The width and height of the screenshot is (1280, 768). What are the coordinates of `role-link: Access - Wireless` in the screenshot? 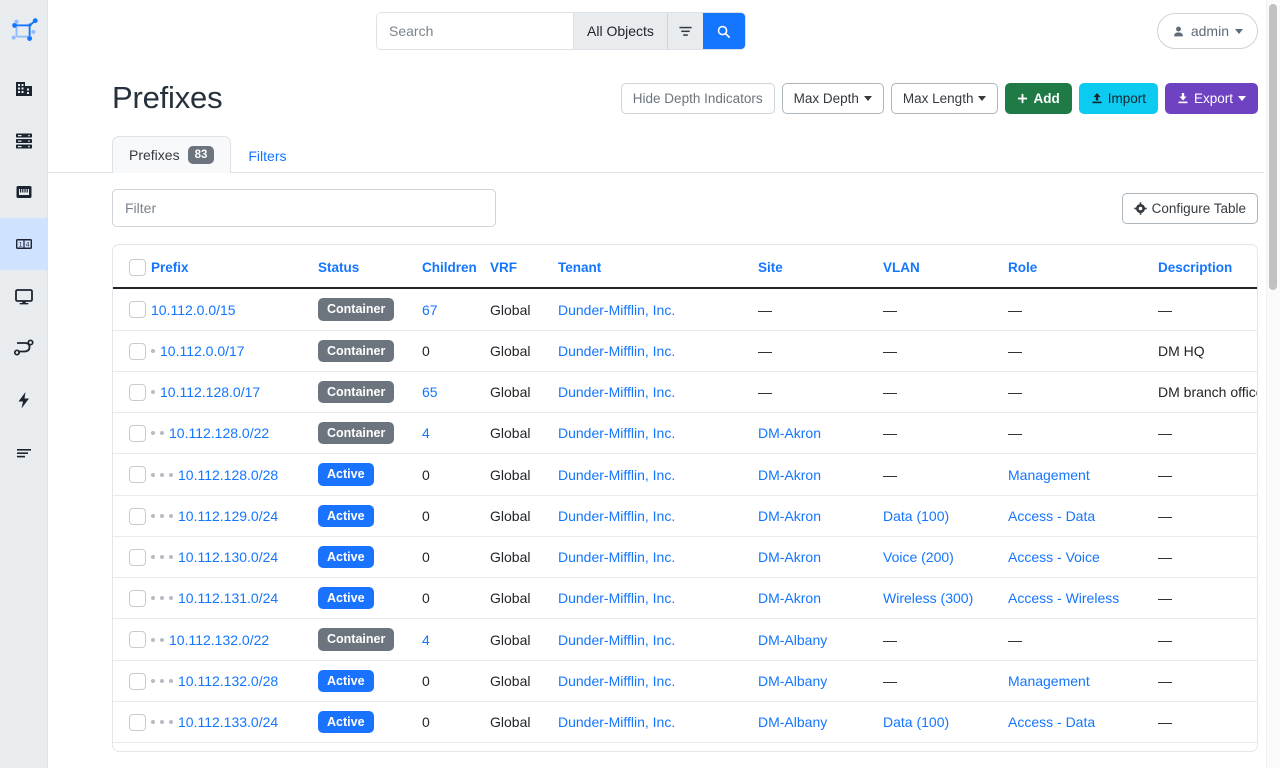 It's located at (1064, 598).